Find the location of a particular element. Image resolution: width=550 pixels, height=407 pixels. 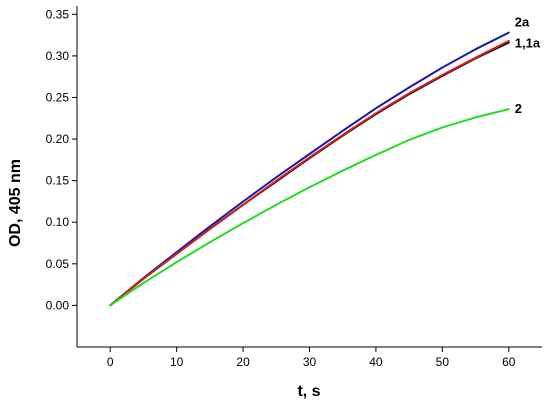

y-tick-label: 0.15 is located at coordinates (58, 181).